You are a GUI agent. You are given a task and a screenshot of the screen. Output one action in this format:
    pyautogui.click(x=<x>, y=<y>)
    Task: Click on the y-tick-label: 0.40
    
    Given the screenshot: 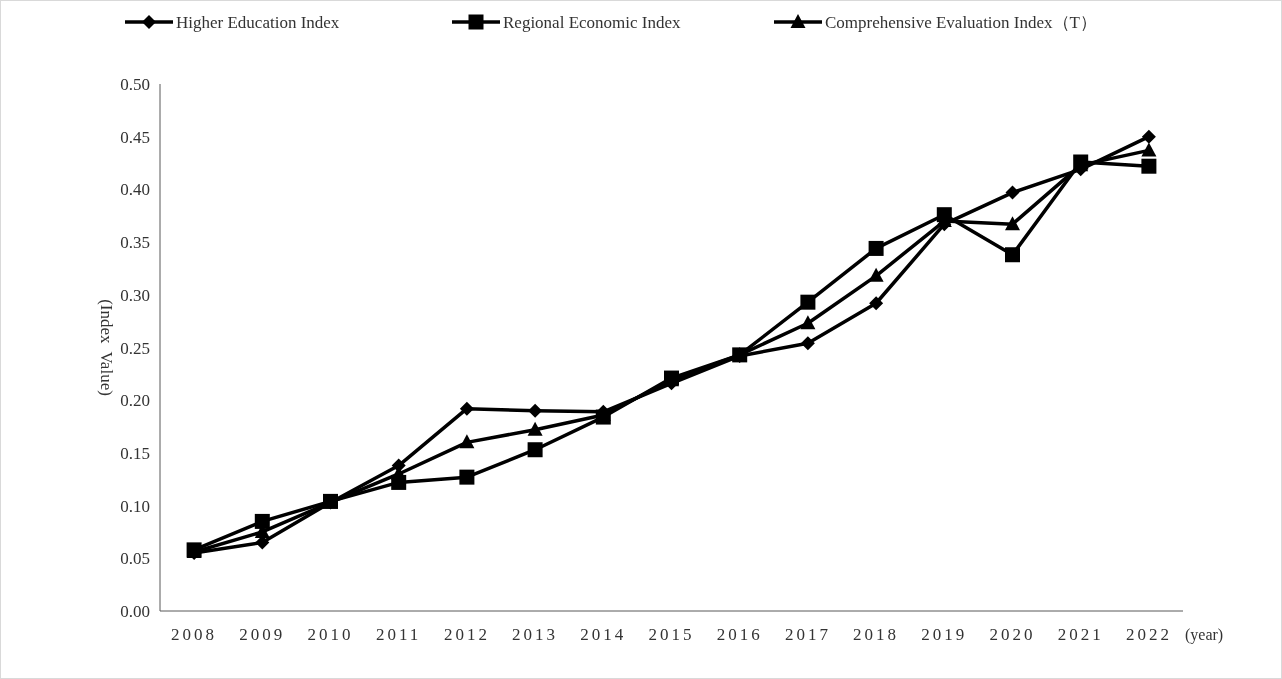 What is the action you would take?
    pyautogui.click(x=135, y=190)
    